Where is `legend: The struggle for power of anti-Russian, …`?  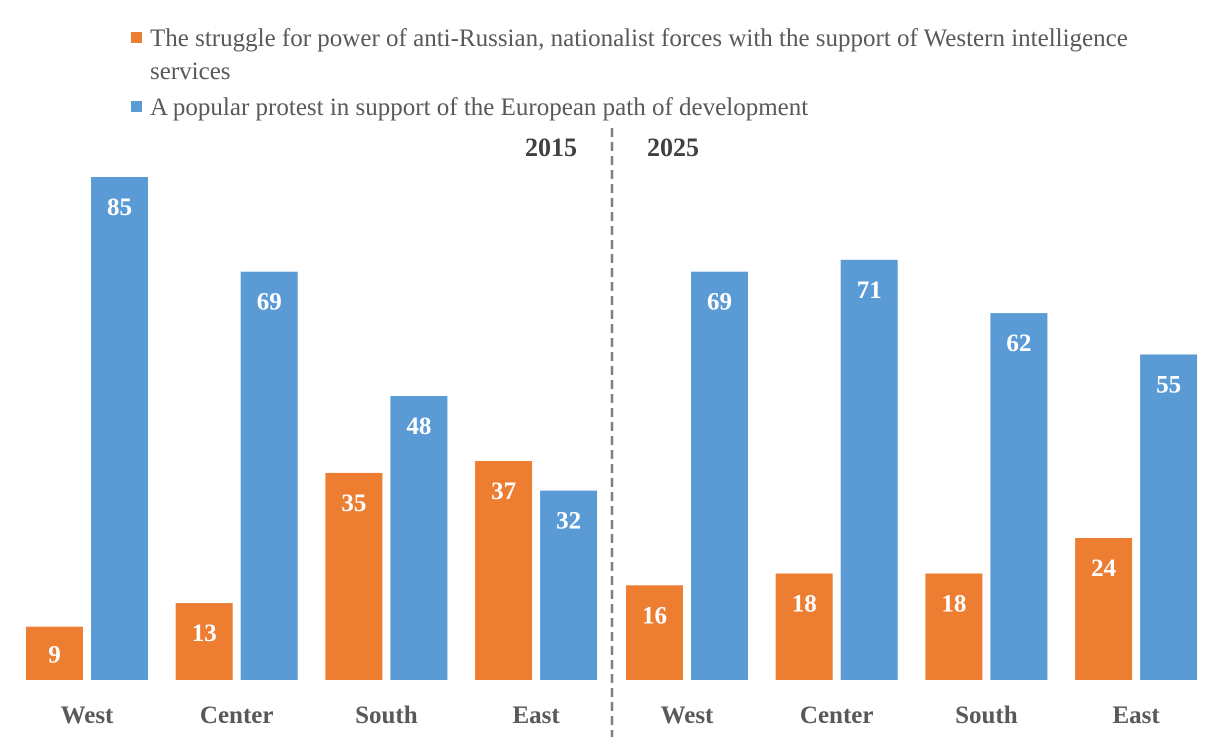 legend: The struggle for power of anti-Russian, … is located at coordinates (631, 73).